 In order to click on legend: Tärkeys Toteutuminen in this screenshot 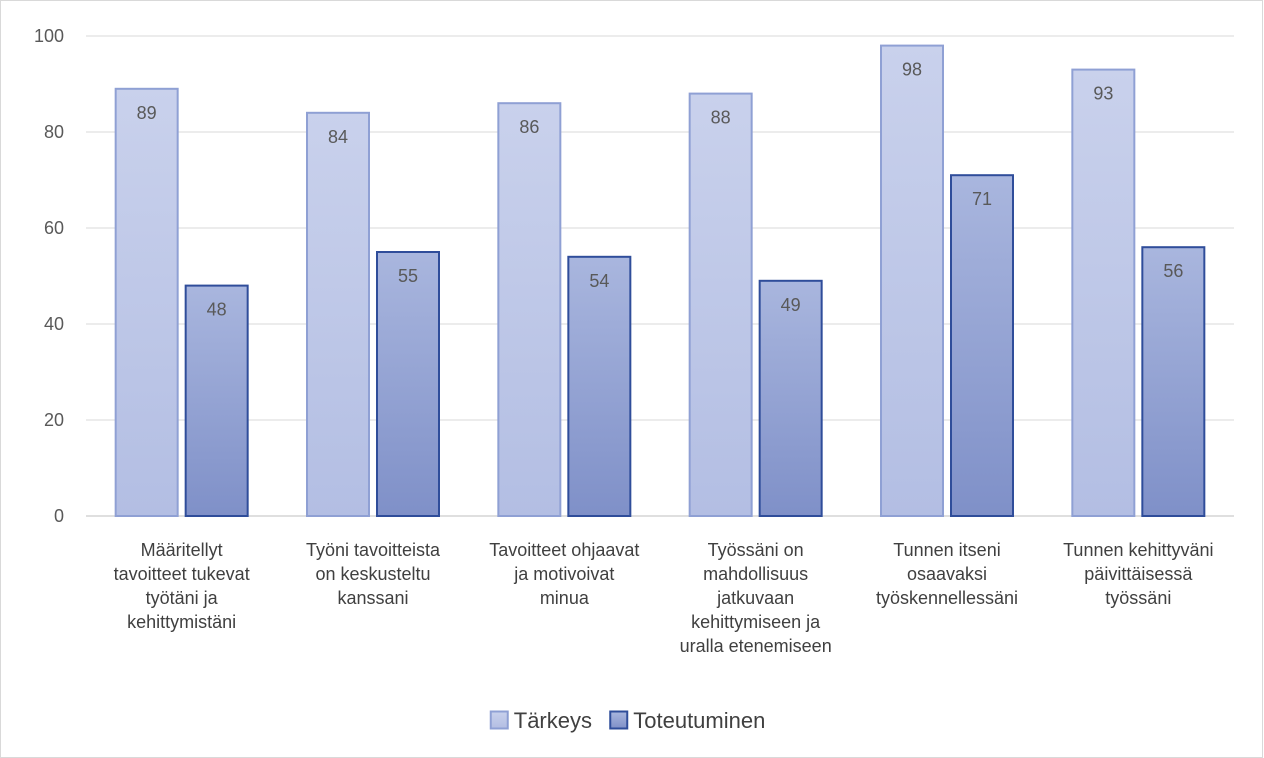, I will do `click(627, 720)`.